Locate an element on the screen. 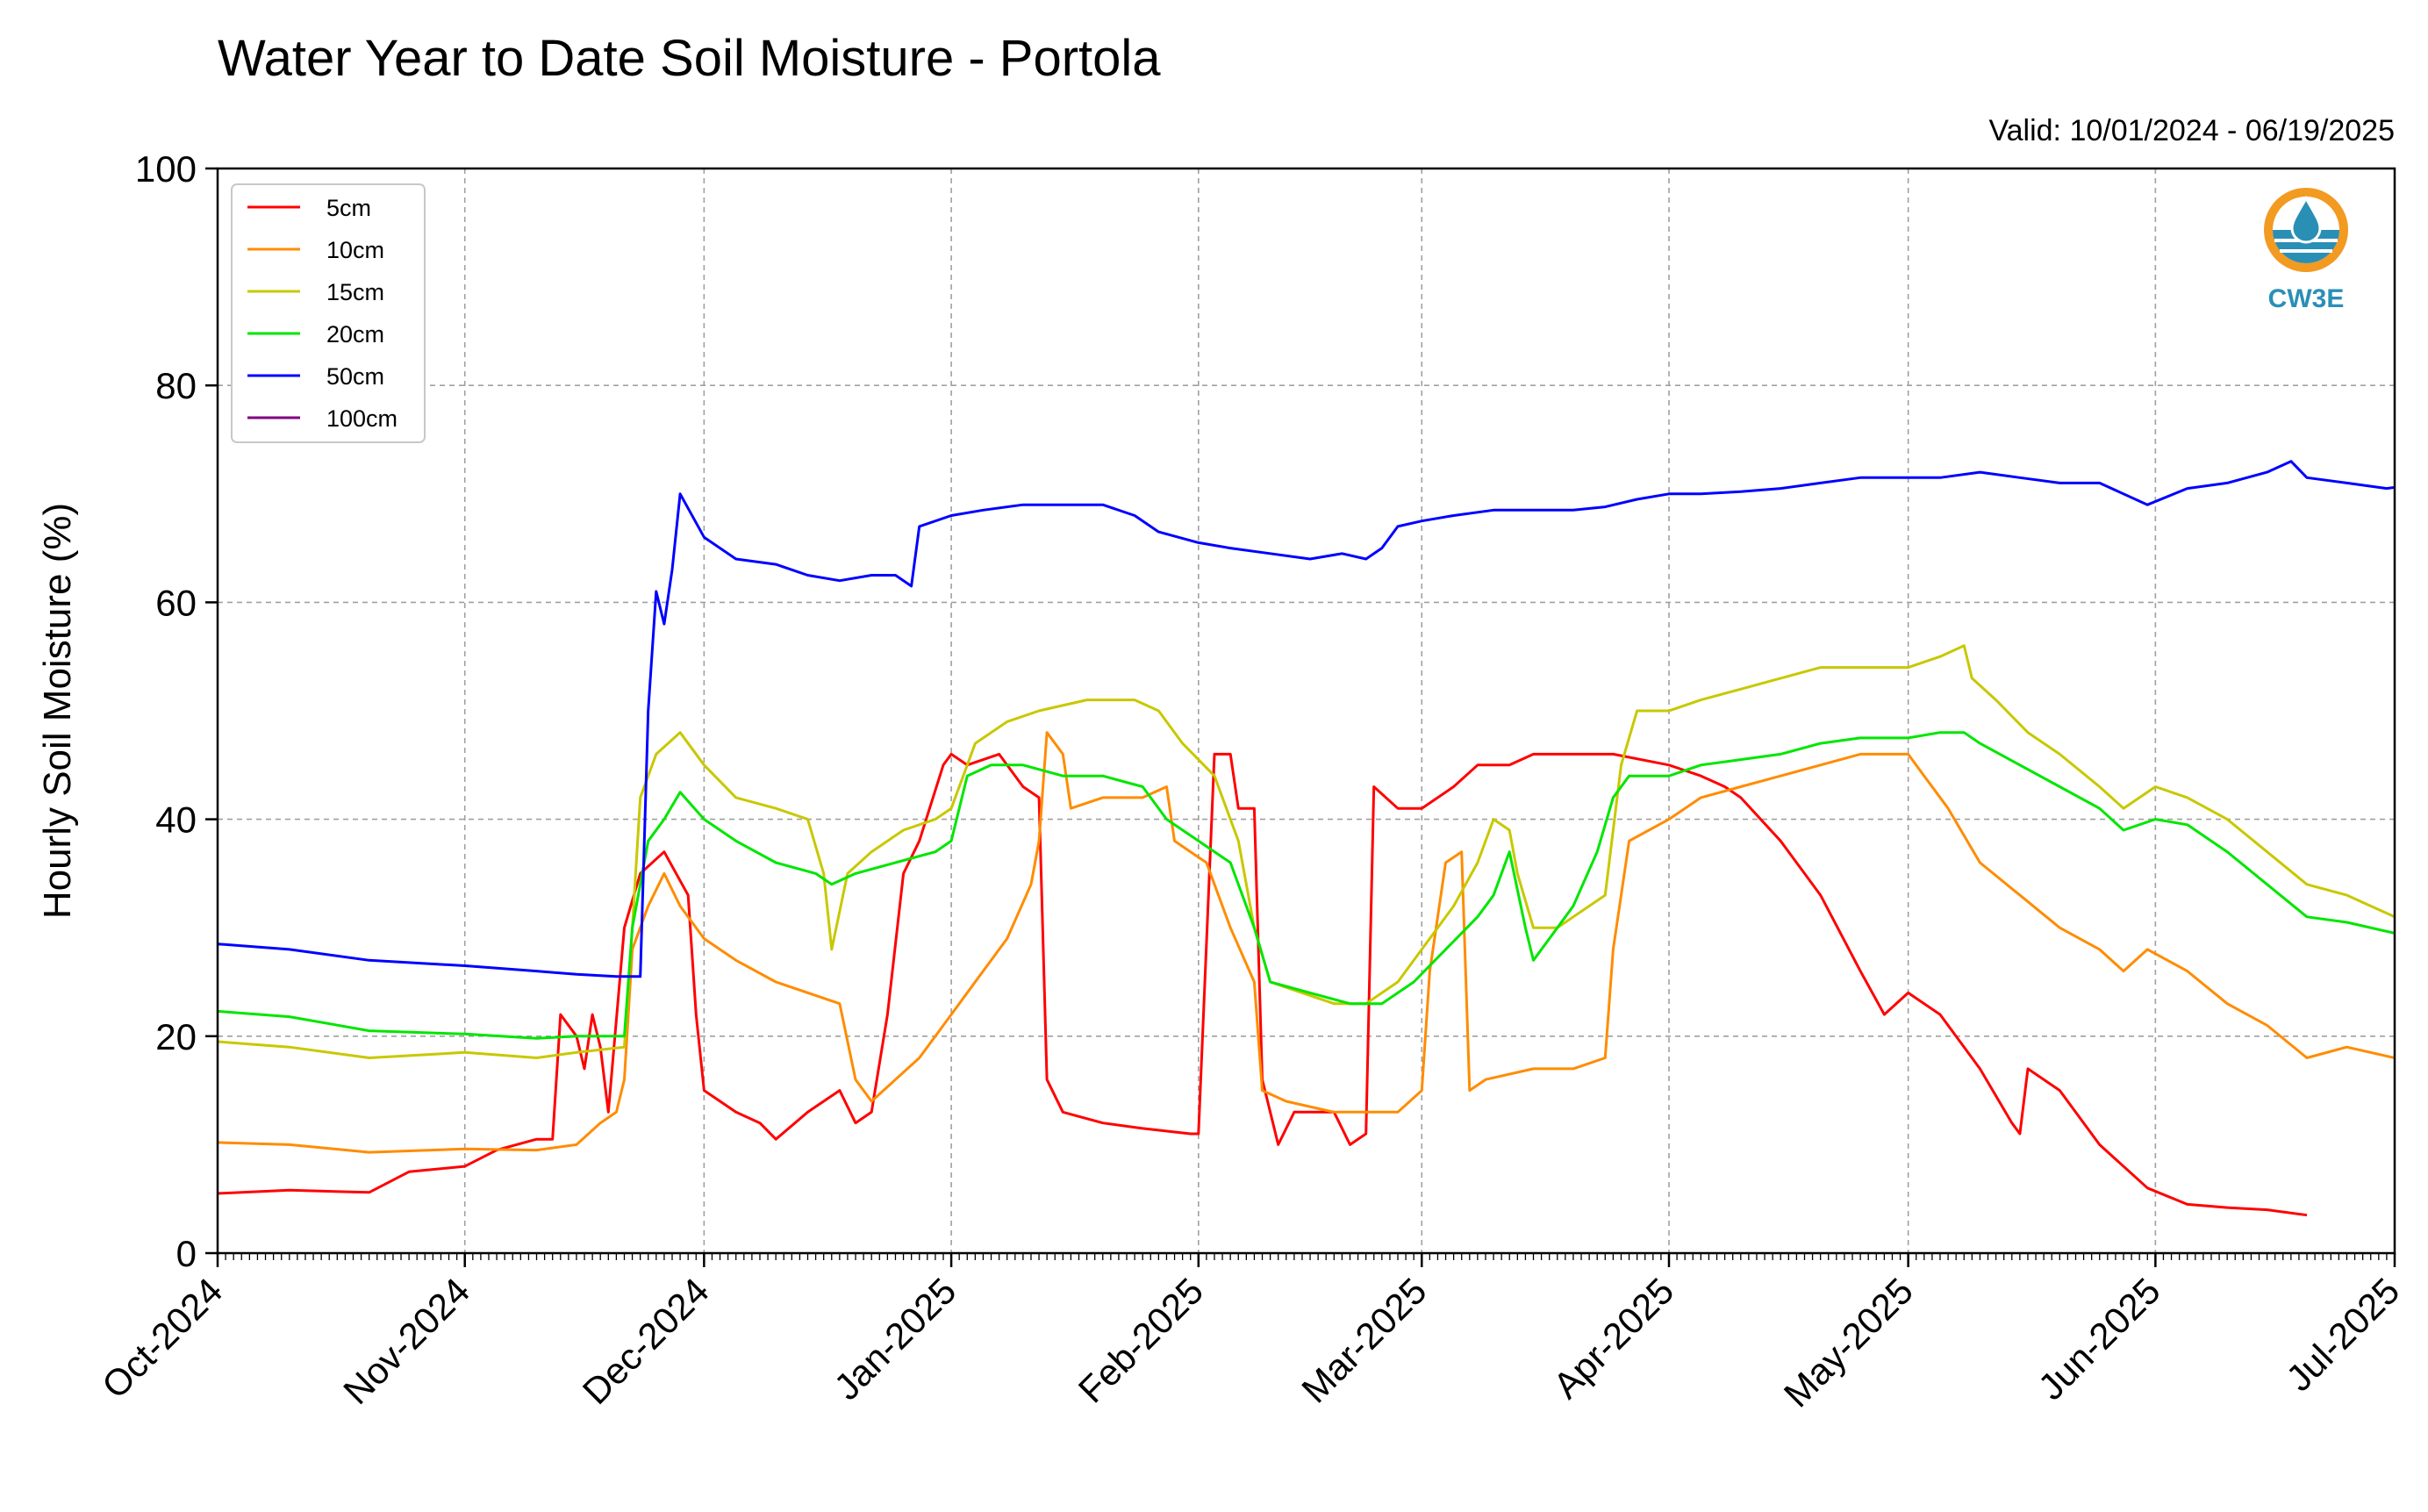  x-tick-label: Jun-2025 is located at coordinates (2099, 1339).